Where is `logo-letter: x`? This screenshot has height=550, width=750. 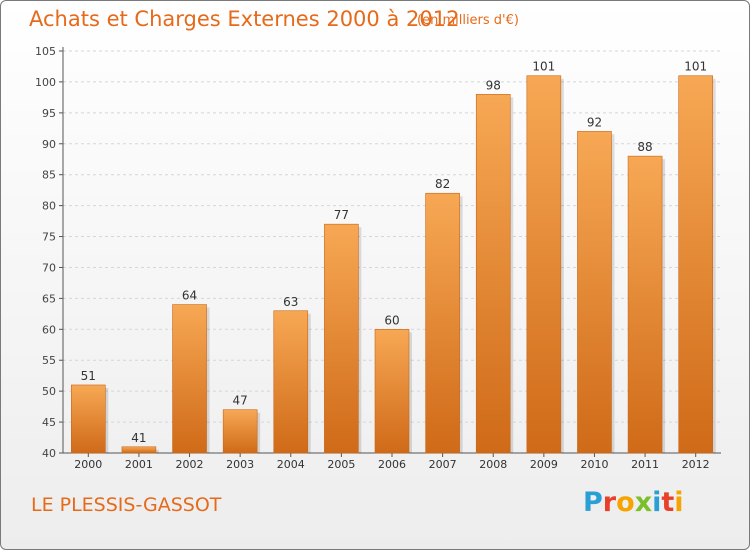
logo-letter: x is located at coordinates (643, 502).